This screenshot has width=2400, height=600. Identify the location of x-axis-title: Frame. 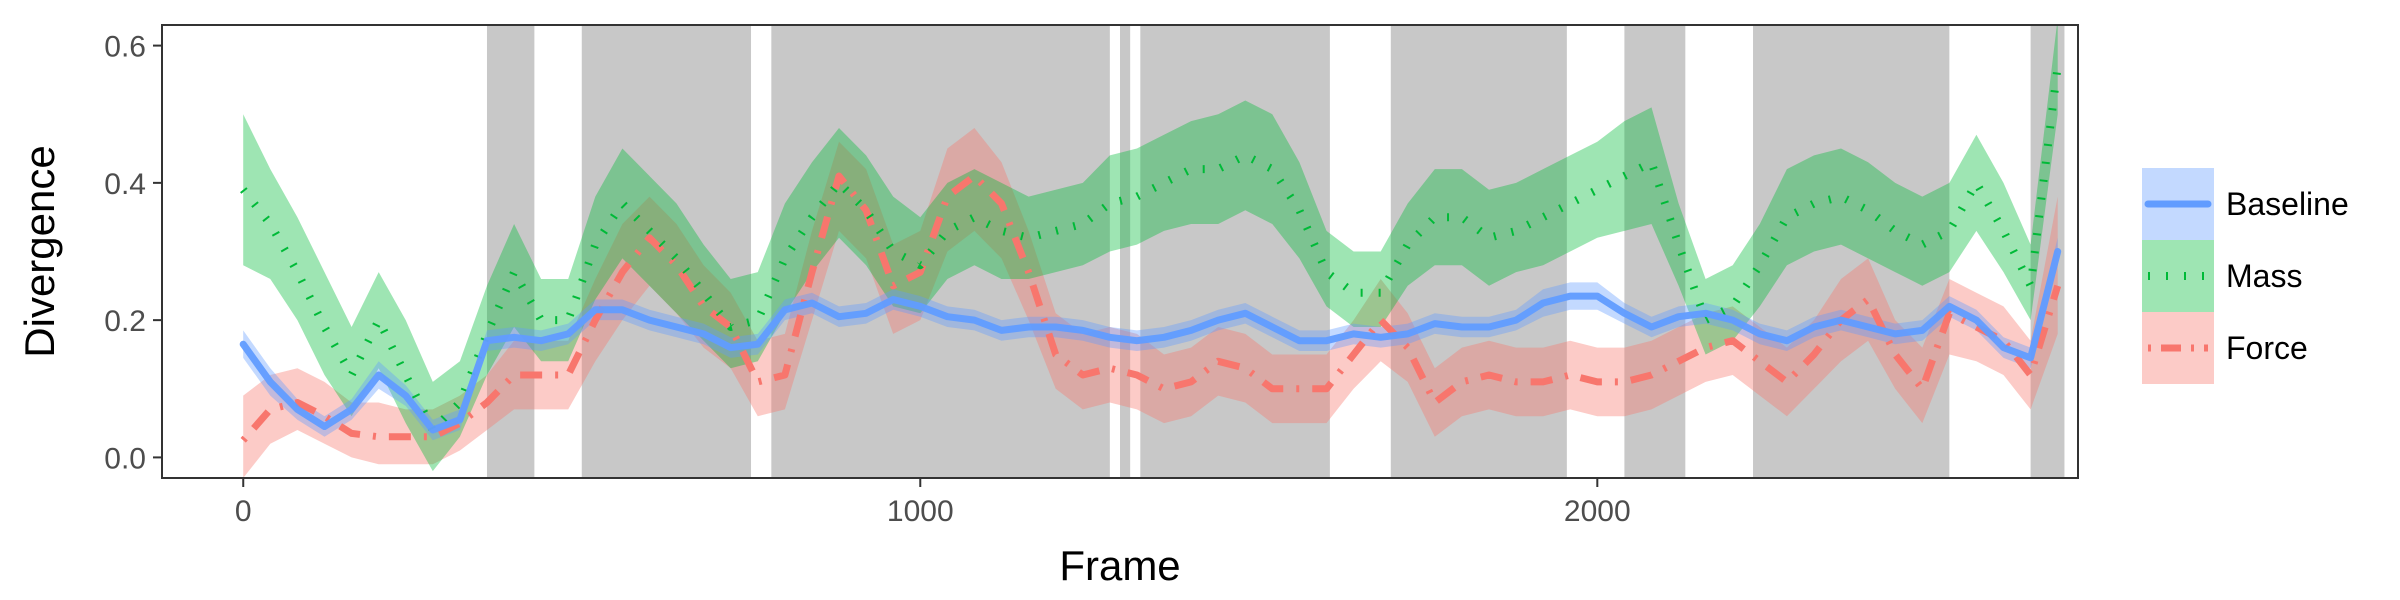
(1119, 565).